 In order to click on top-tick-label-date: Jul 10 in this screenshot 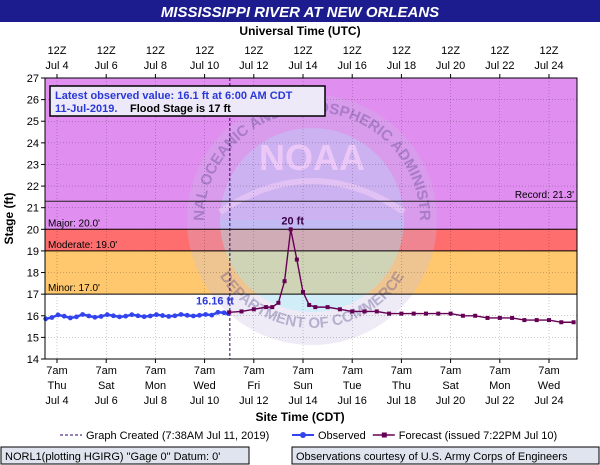, I will do `click(204, 66)`.